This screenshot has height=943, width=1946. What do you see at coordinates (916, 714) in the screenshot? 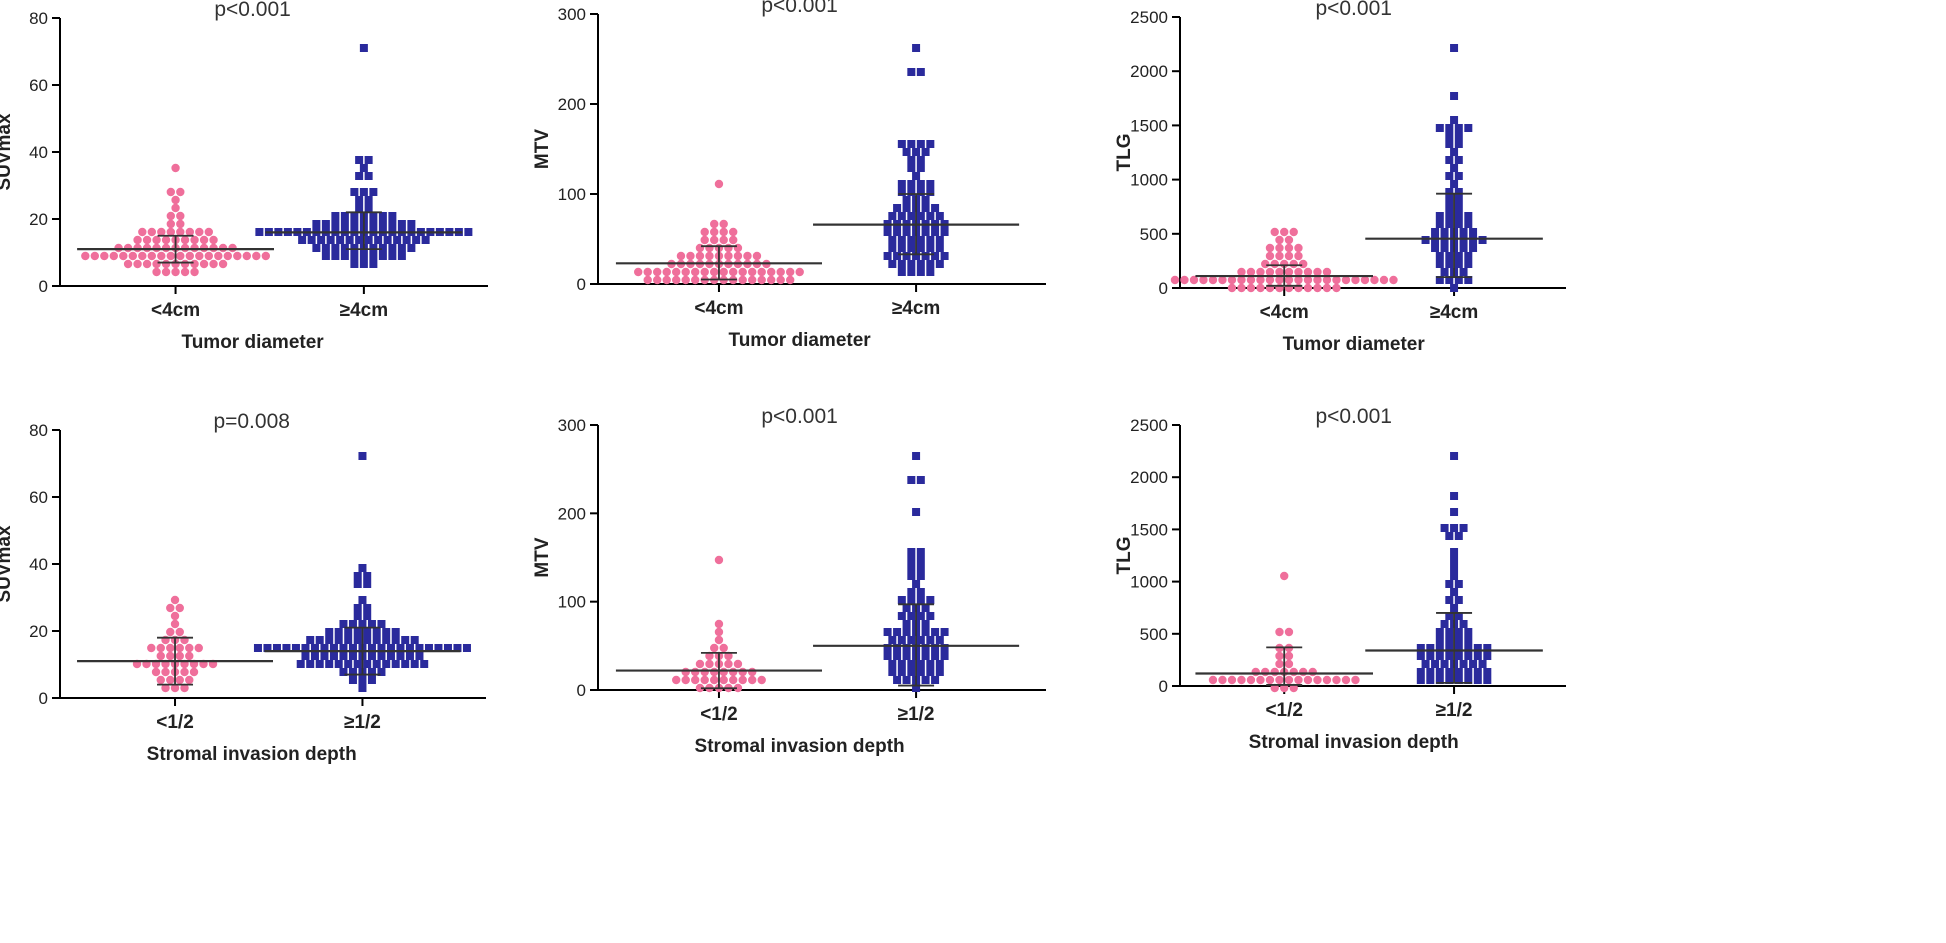
I see `x-category-label: ≥1/2` at bounding box center [916, 714].